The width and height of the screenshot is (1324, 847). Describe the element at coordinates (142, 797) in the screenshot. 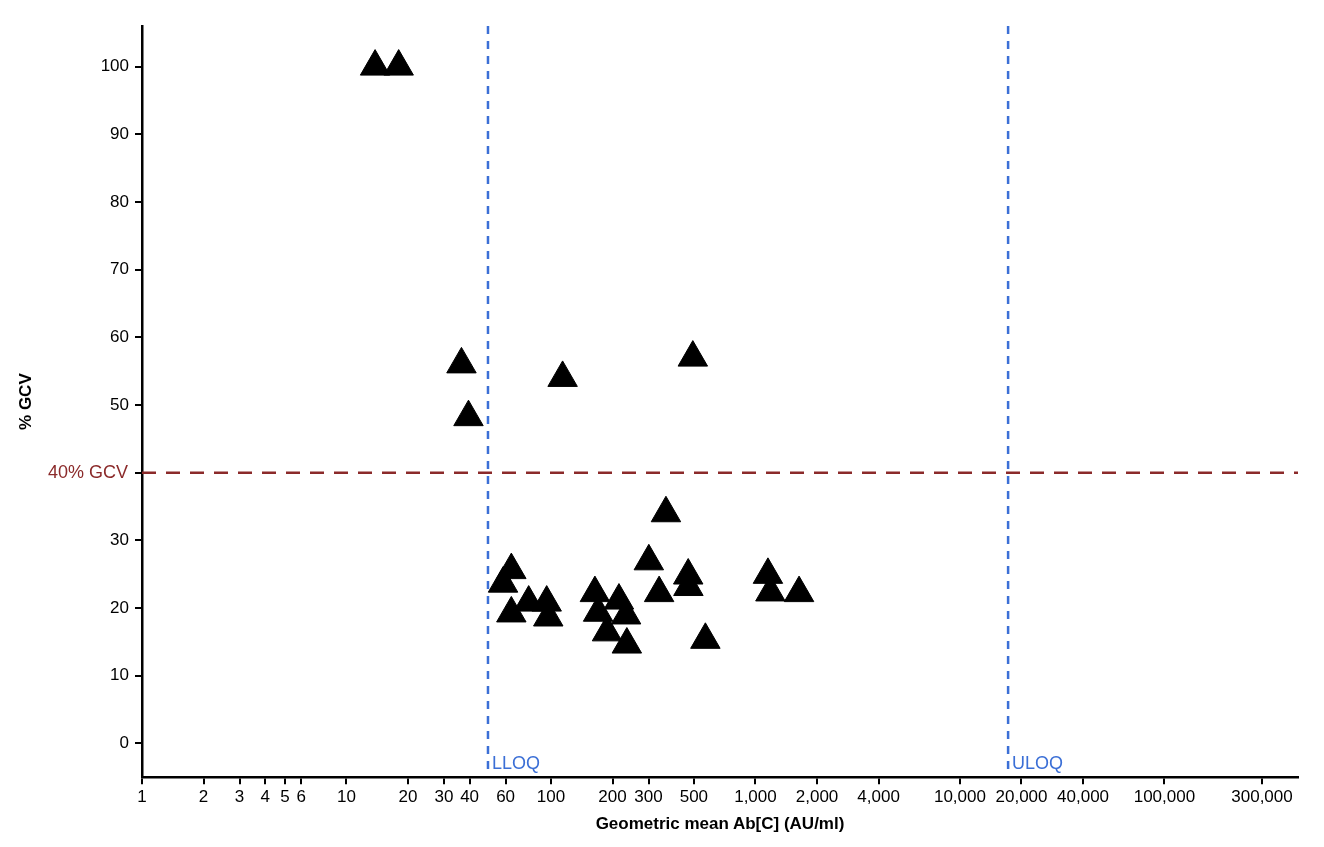

I see `x-tick-label: 1` at that location.